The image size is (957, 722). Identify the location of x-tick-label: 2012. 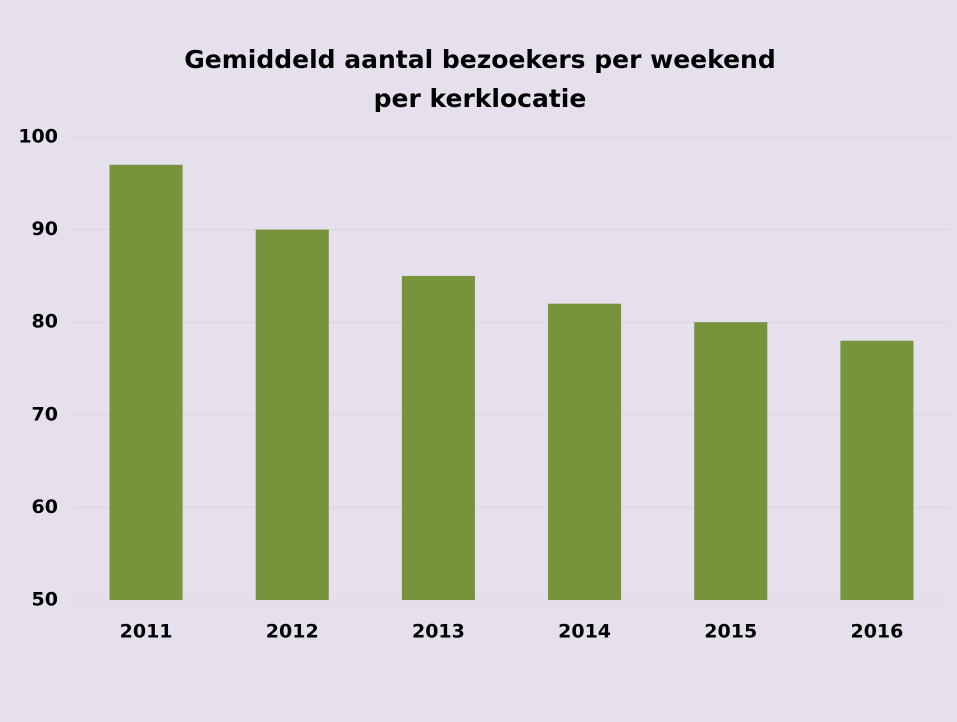
(292, 632).